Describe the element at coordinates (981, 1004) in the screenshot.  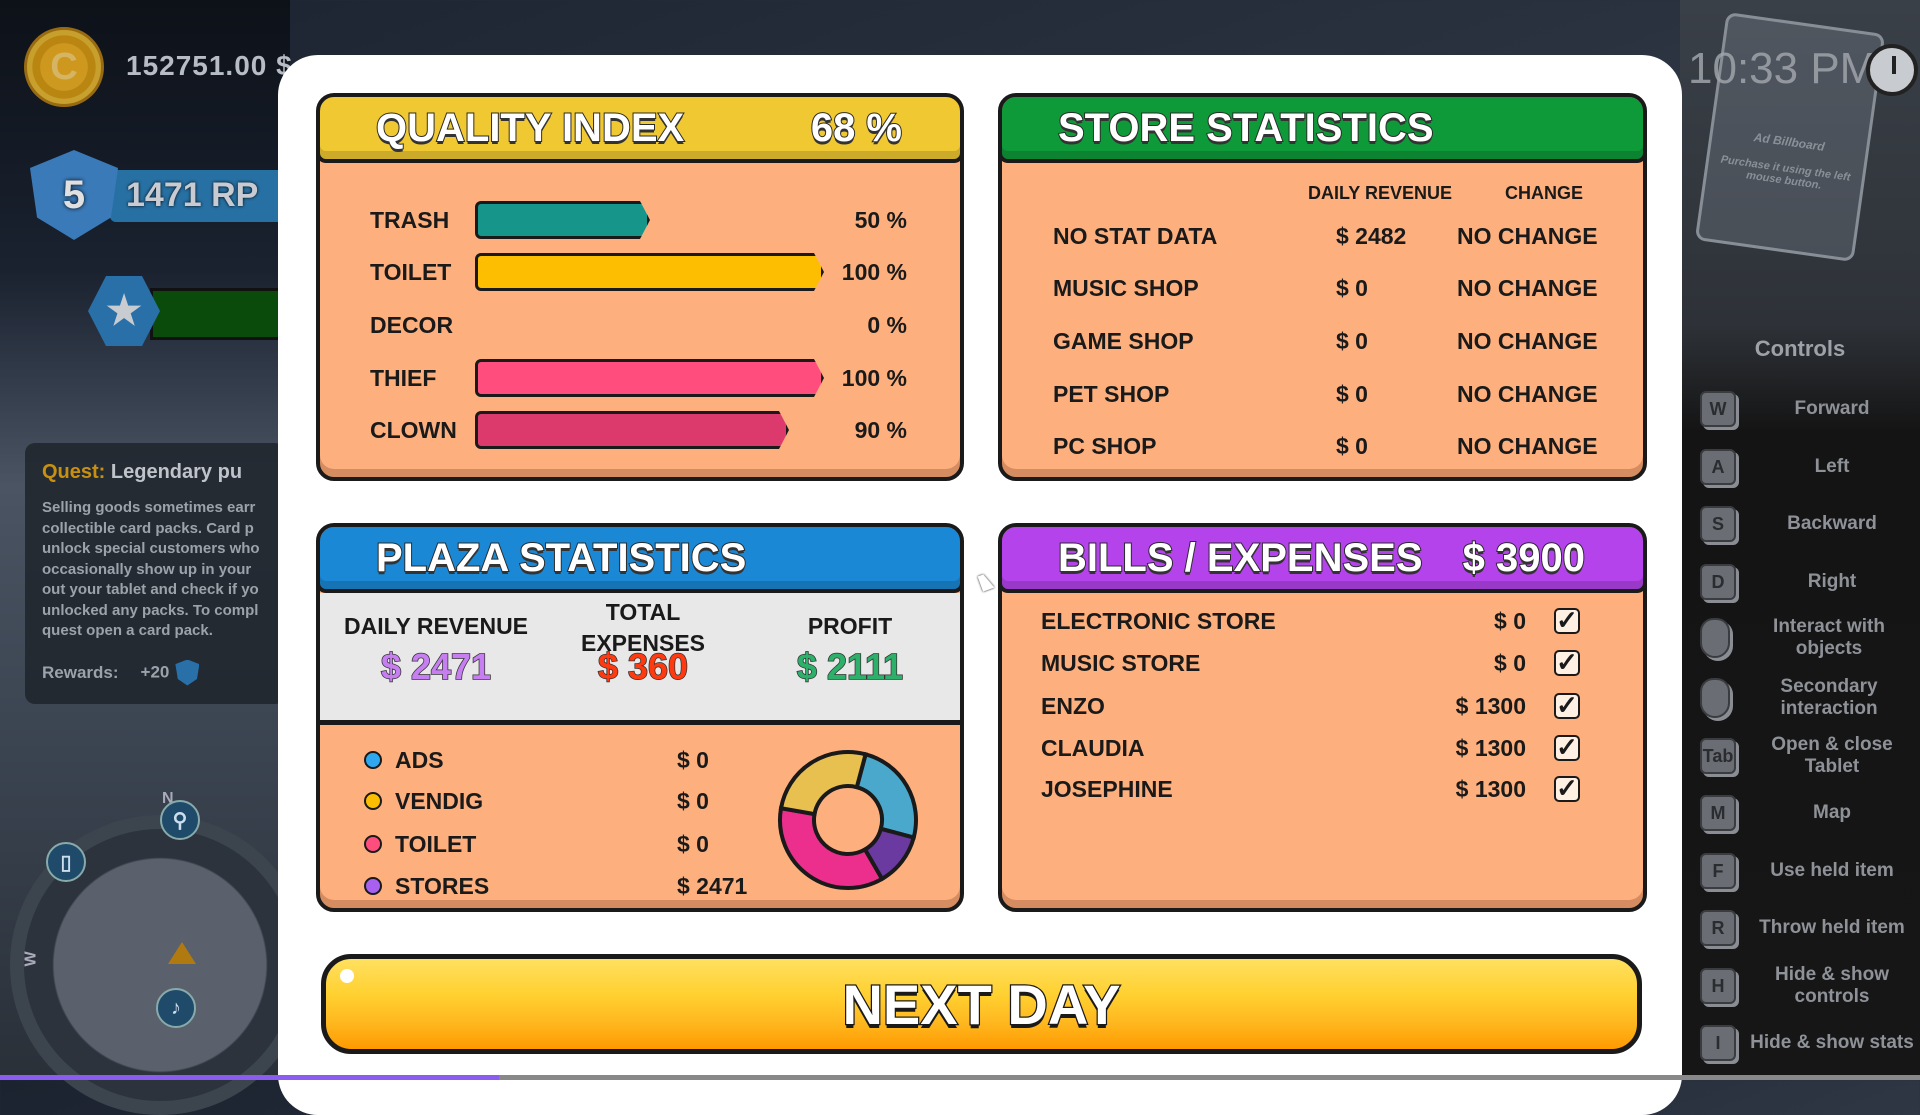
I see `next-day-button: NEXT DAY` at that location.